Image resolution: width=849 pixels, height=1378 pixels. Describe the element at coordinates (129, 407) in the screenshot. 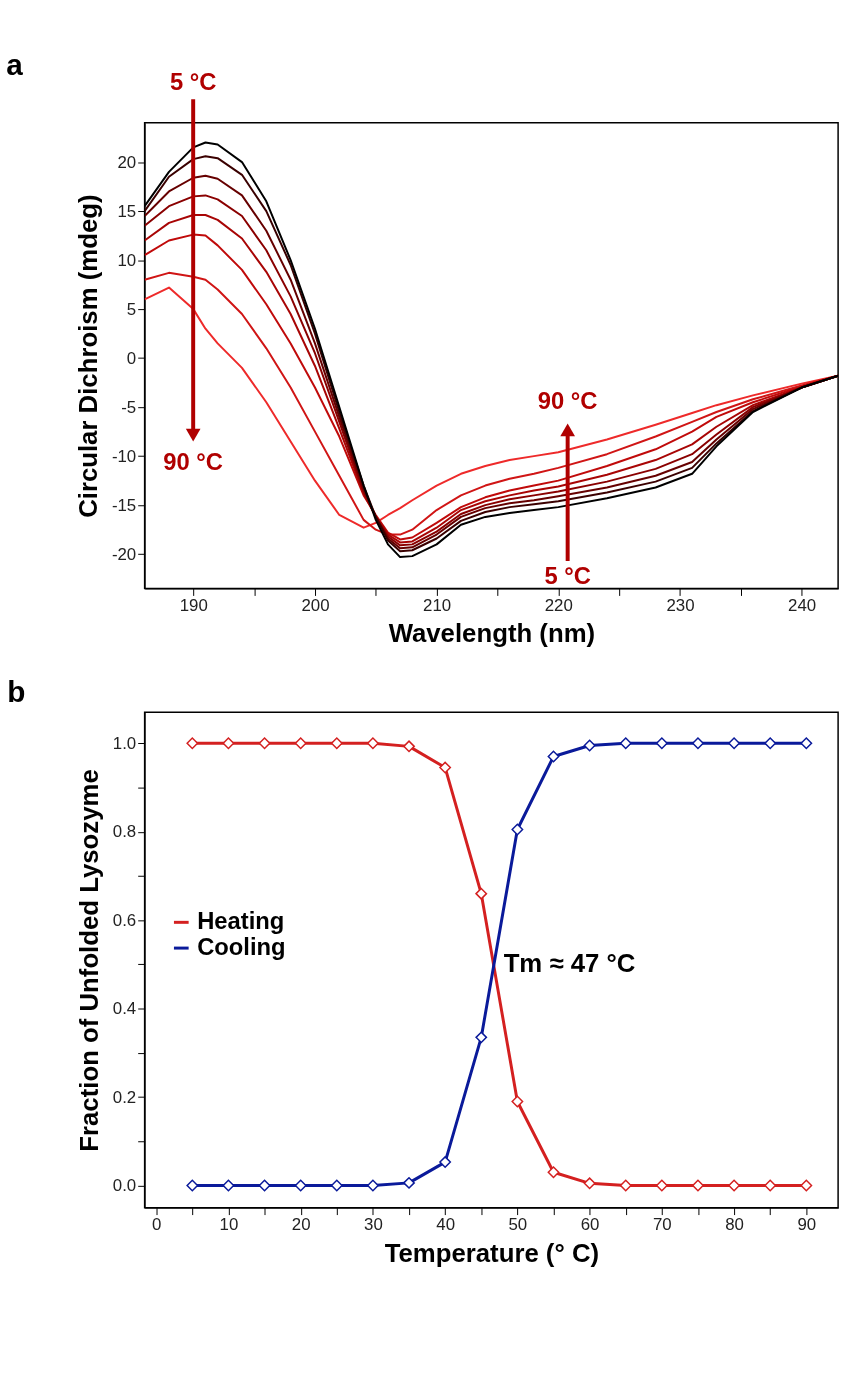

I see `y-tick-label: -5` at that location.